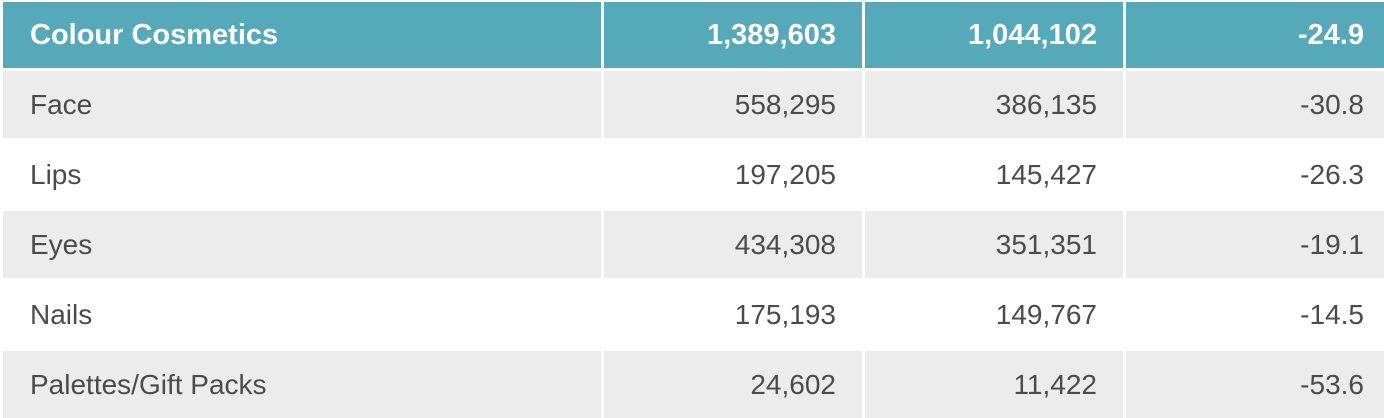 The image size is (1384, 418). I want to click on row-change-cell: -30.8, so click(1255, 104).